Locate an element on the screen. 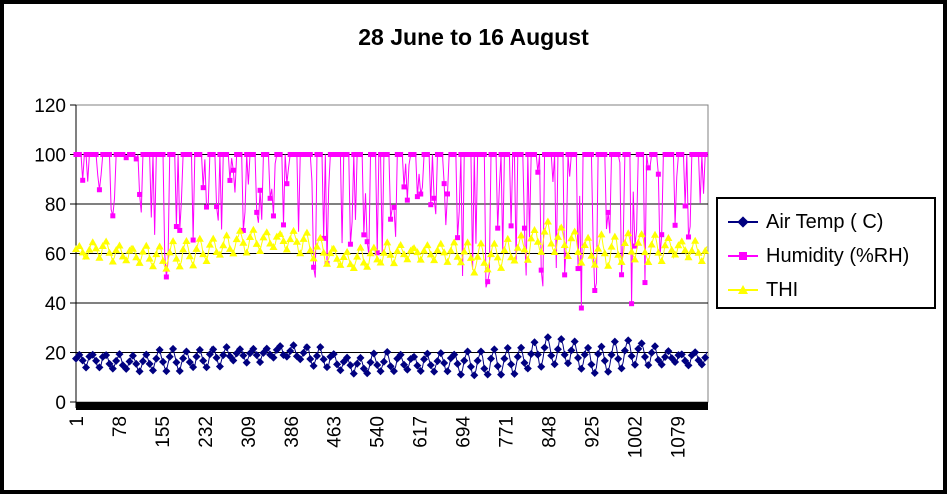 The height and width of the screenshot is (494, 947). legend-label-thi: THI is located at coordinates (782, 289).